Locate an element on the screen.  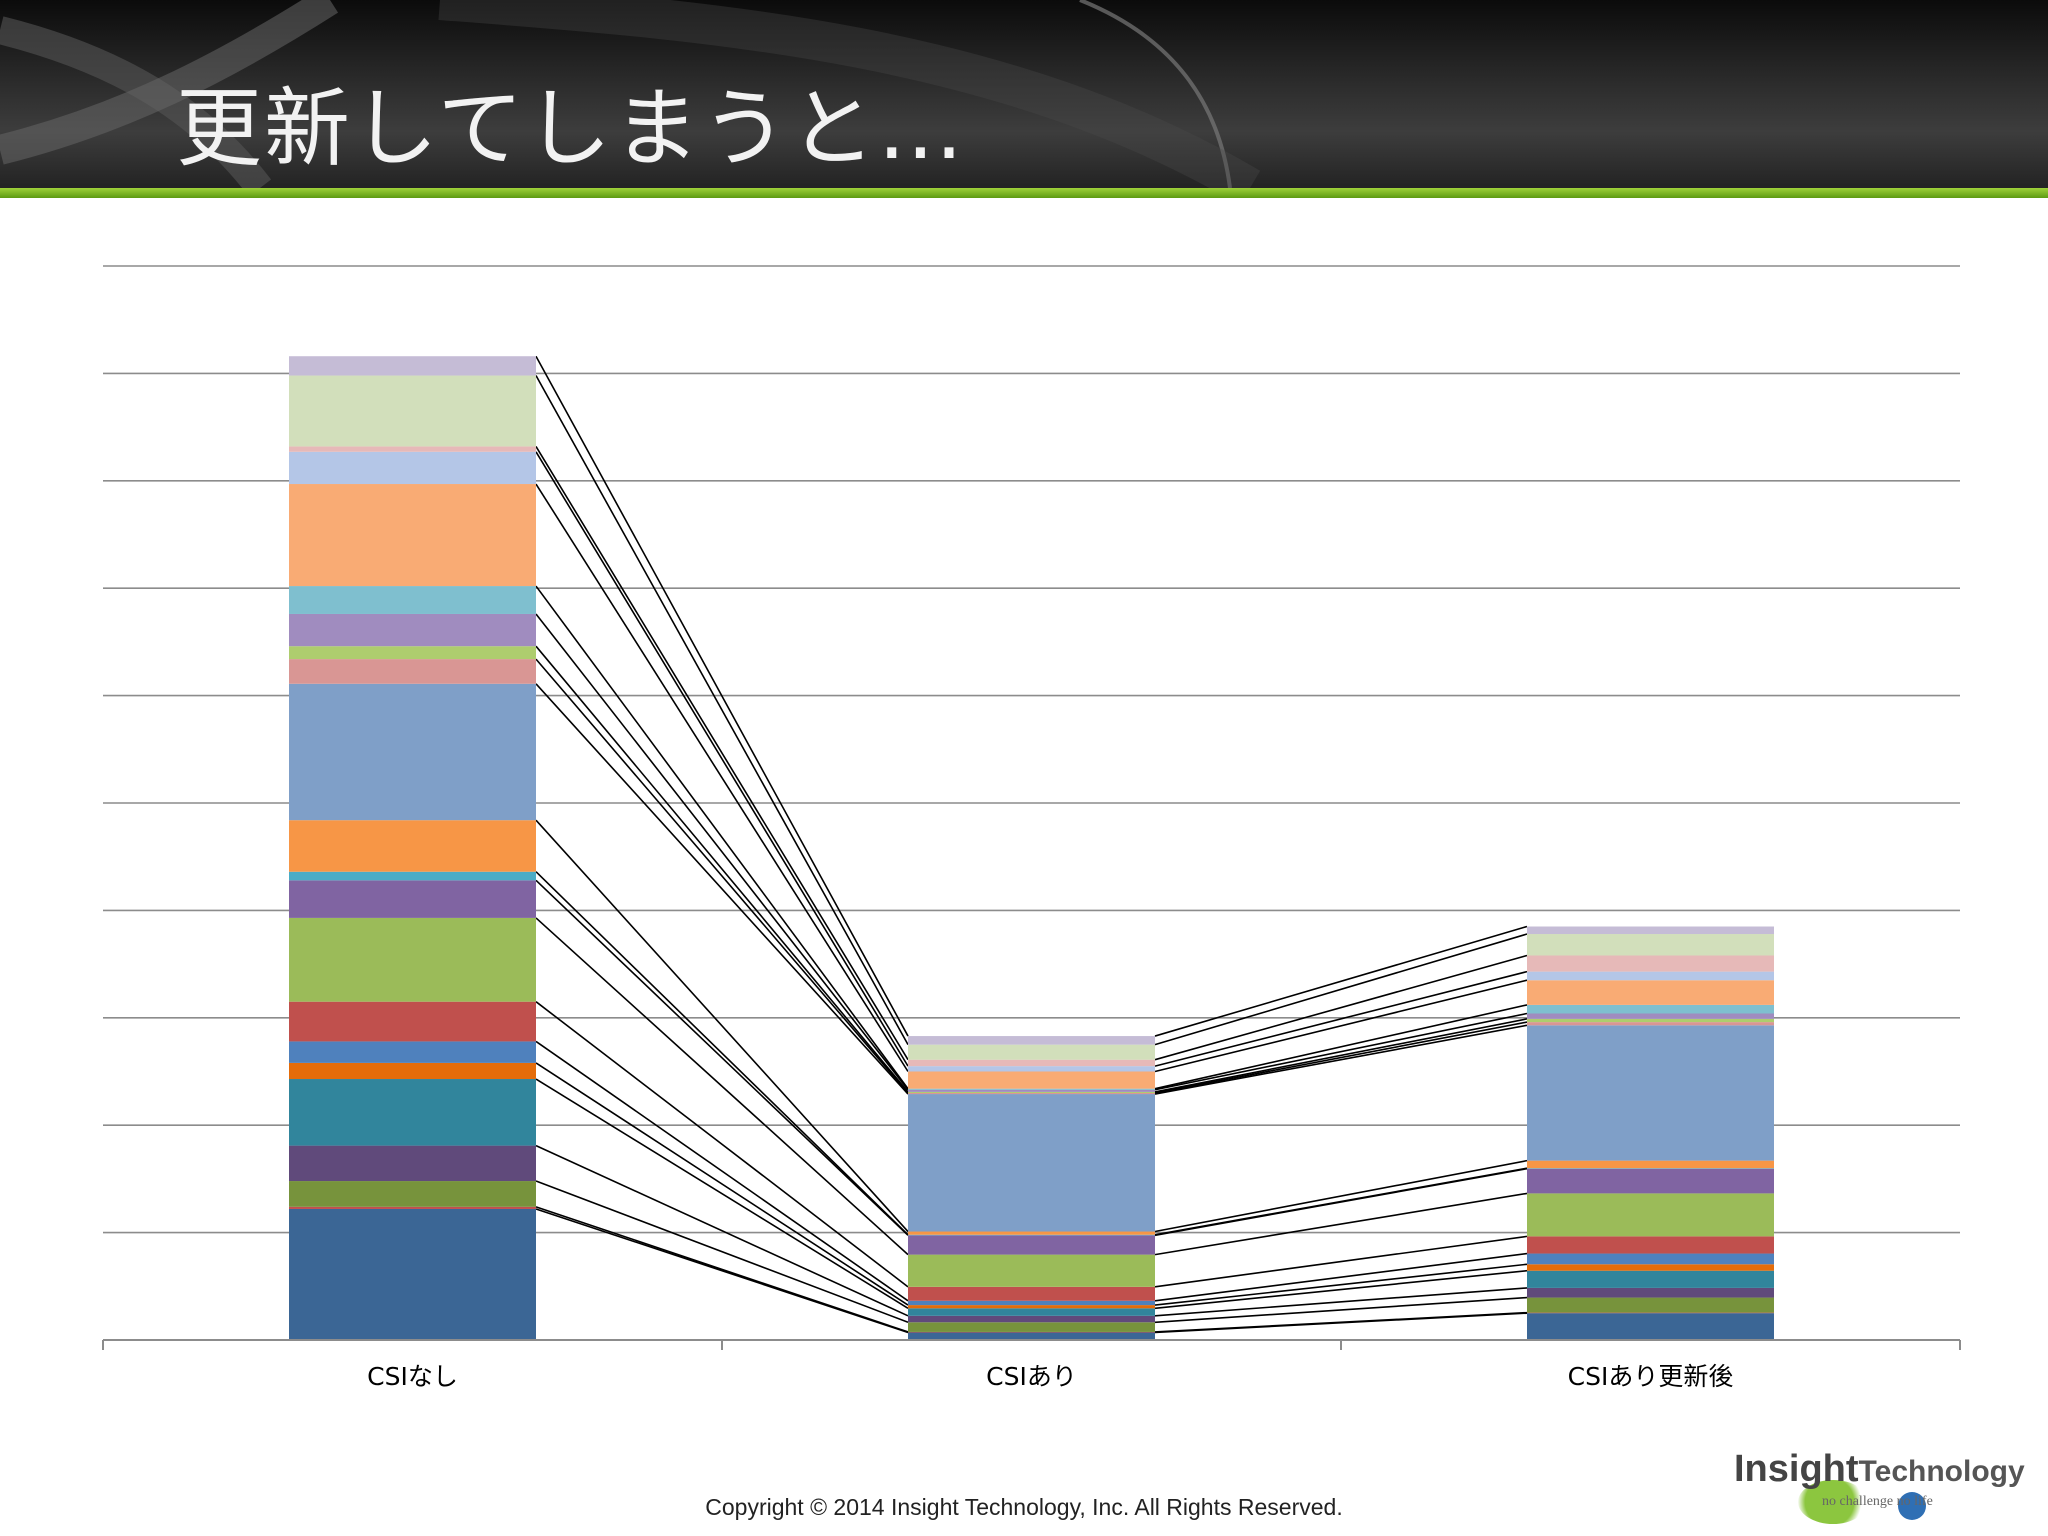
logo-sub-text: Technology is located at coordinates (1941, 1471).